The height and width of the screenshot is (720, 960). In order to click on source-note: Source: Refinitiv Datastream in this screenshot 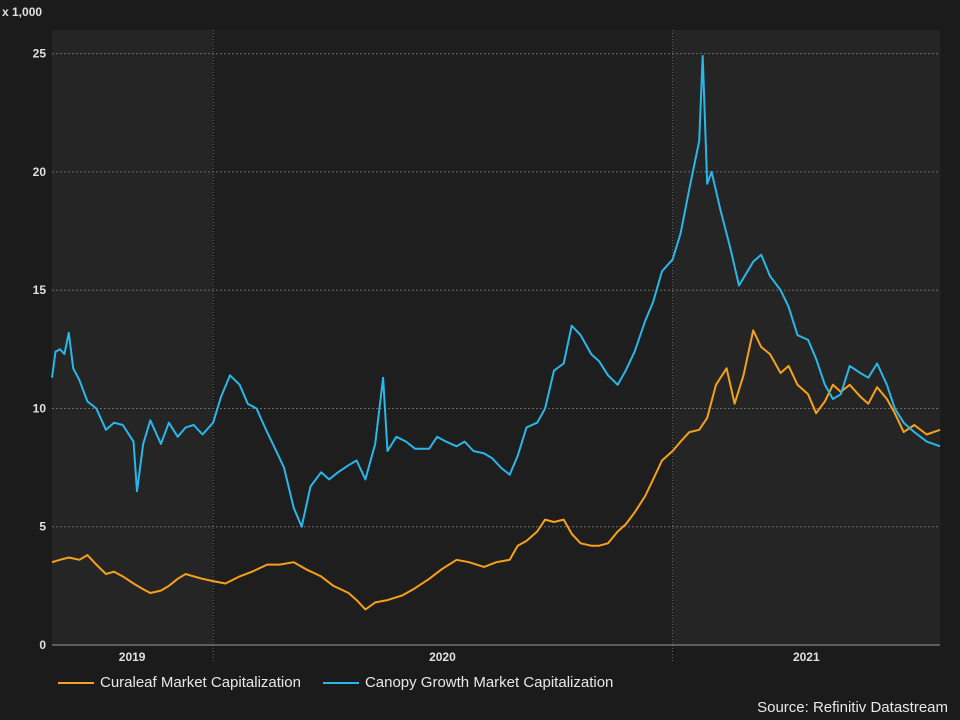, I will do `click(852, 707)`.